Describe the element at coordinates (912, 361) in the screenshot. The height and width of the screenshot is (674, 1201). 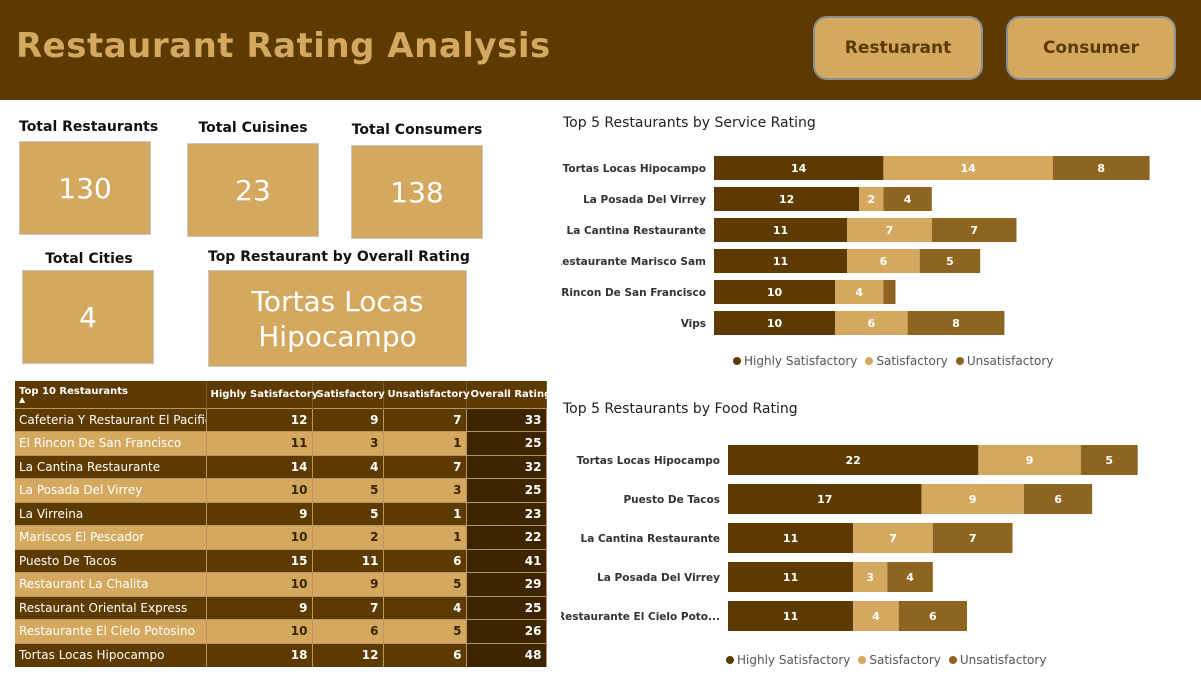
I see `legend-label: Satisfactory` at that location.